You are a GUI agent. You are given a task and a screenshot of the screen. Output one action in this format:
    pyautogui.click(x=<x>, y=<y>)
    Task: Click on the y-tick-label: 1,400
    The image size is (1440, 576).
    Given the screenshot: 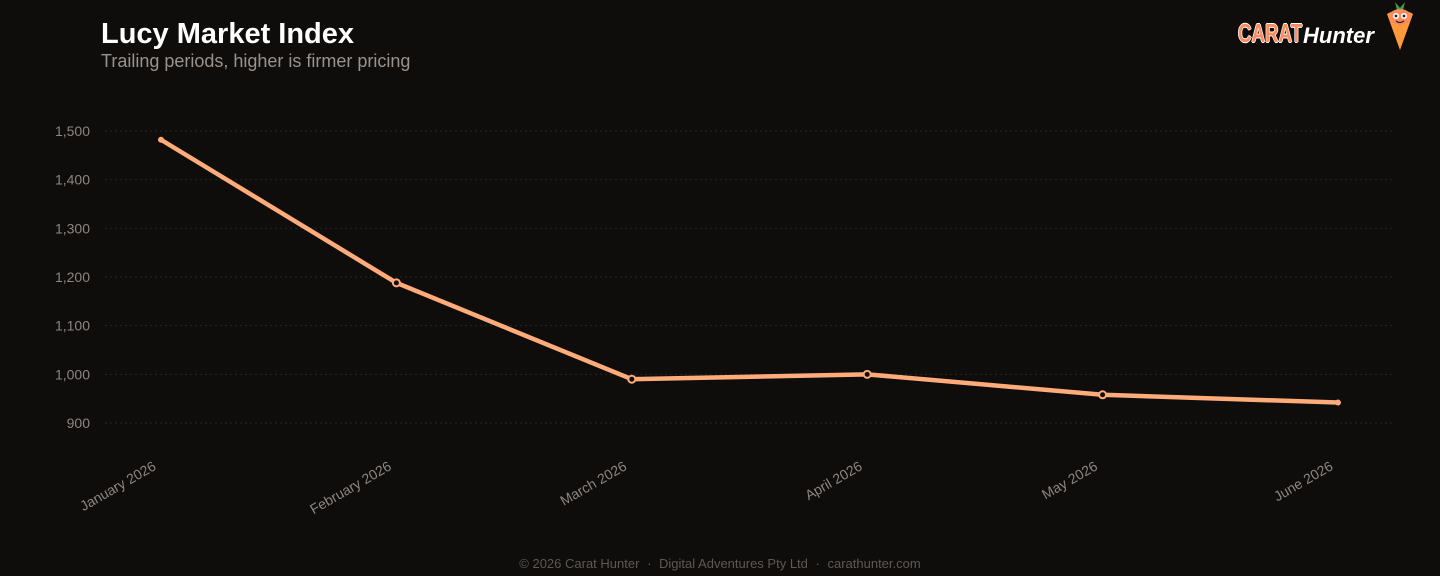 What is the action you would take?
    pyautogui.click(x=72, y=180)
    